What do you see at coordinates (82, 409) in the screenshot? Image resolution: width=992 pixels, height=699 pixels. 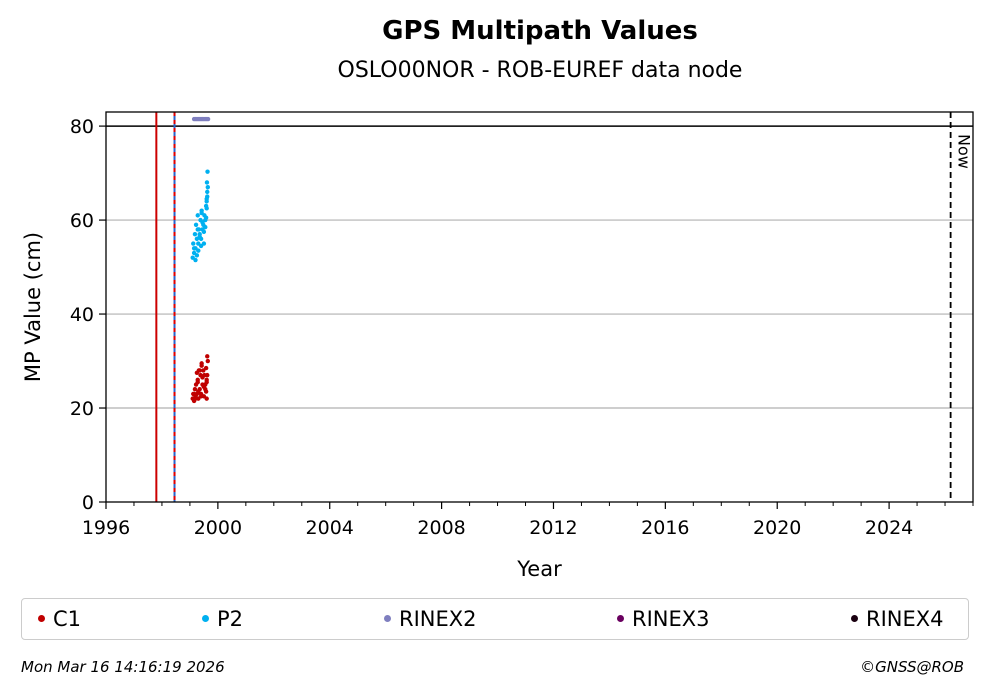 I see `y-tick-label: 20` at bounding box center [82, 409].